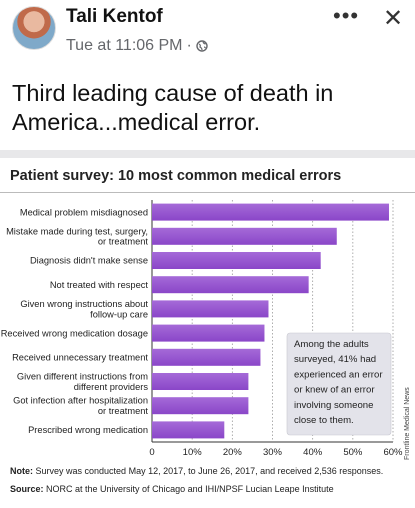  What do you see at coordinates (338, 374) in the screenshot?
I see `callout-text: experienced an error` at bounding box center [338, 374].